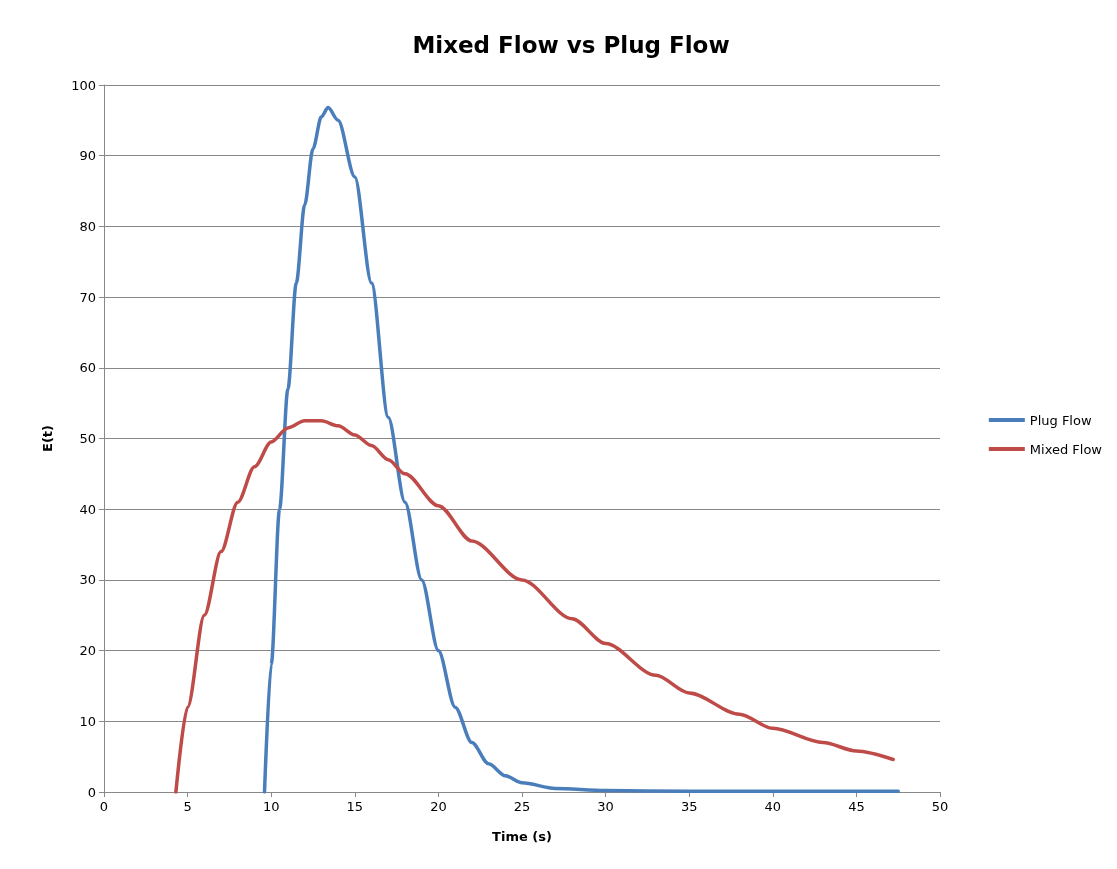  What do you see at coordinates (571, 44) in the screenshot?
I see `chart-title: Mixed Flow vs Plug Flow` at bounding box center [571, 44].